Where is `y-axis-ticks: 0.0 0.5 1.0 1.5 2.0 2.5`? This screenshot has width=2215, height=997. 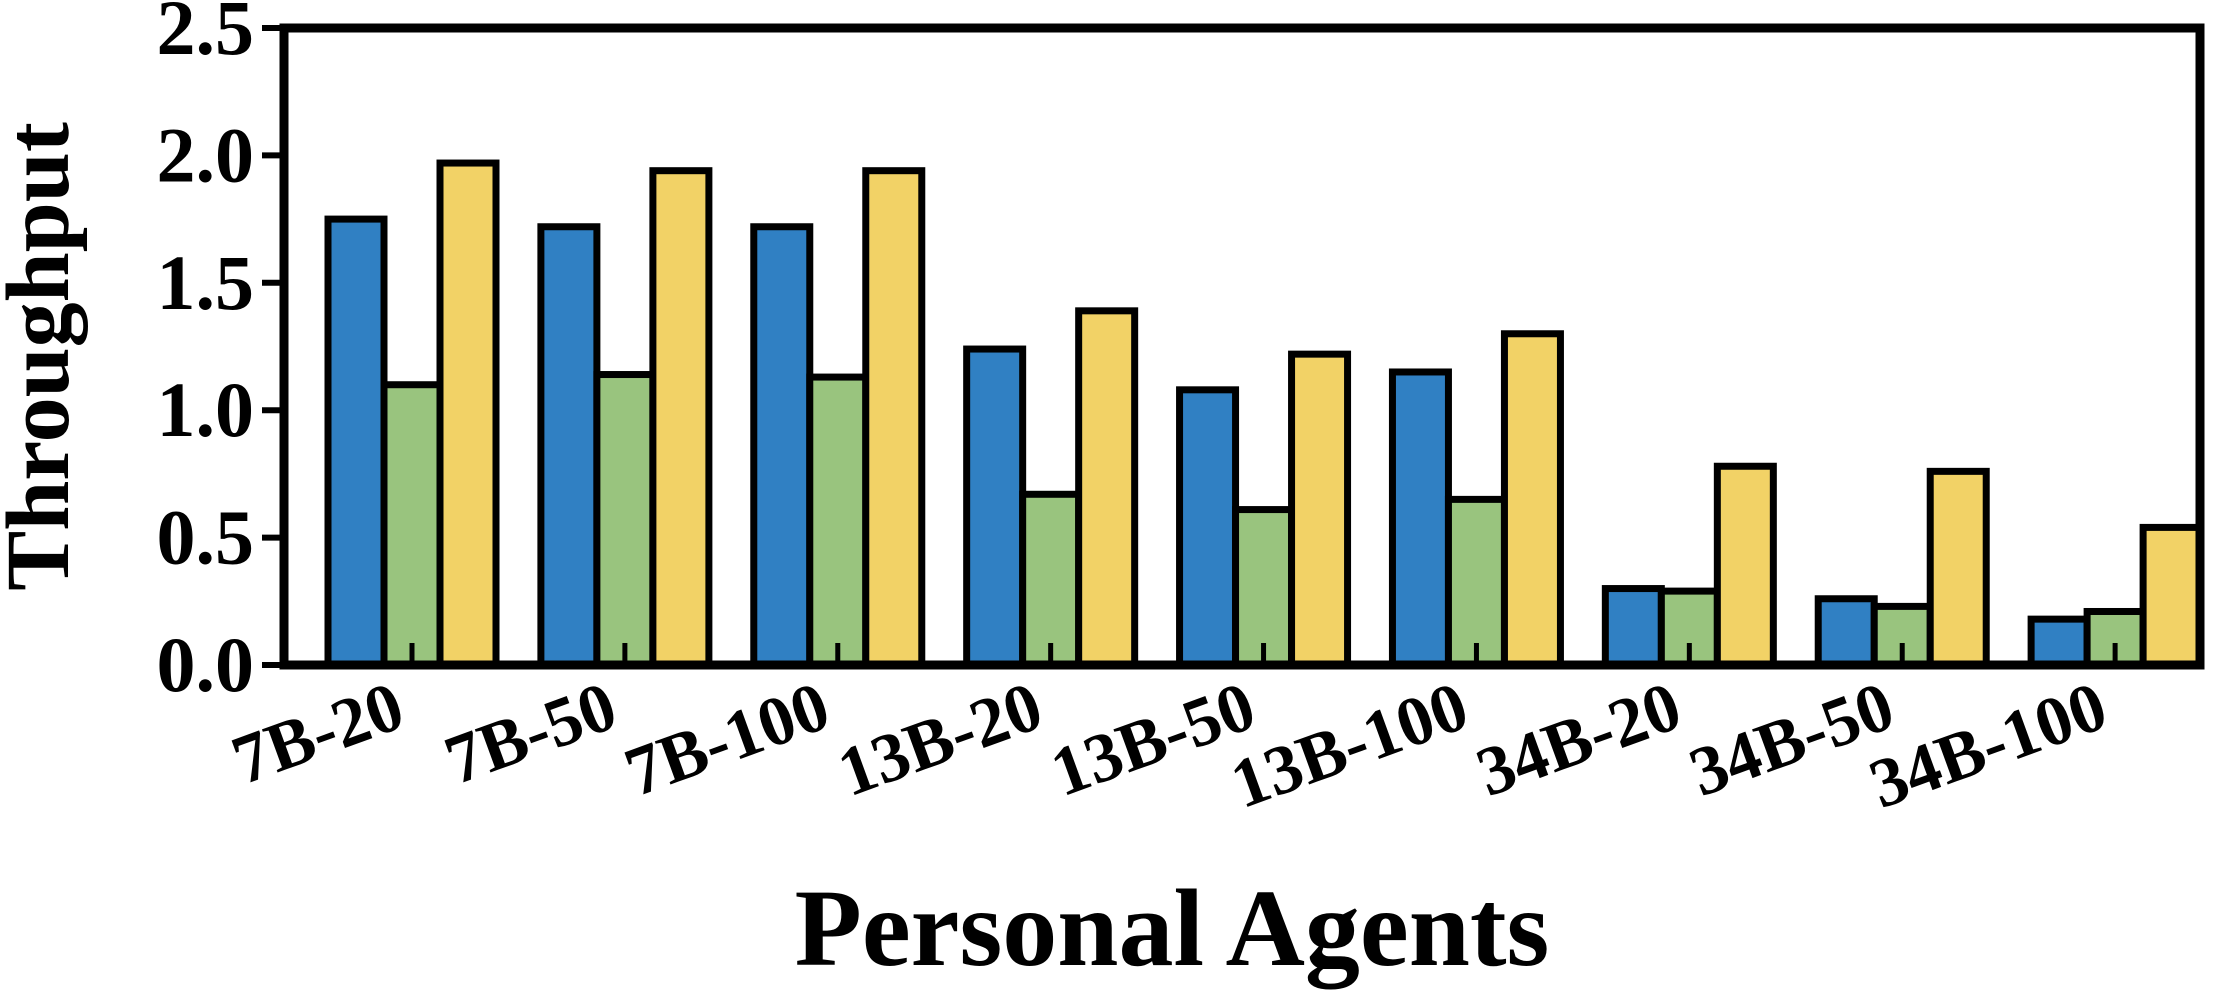
y-axis-ticks: 0.0 0.5 1.0 1.5 2.0 2.5 is located at coordinates (220, 354).